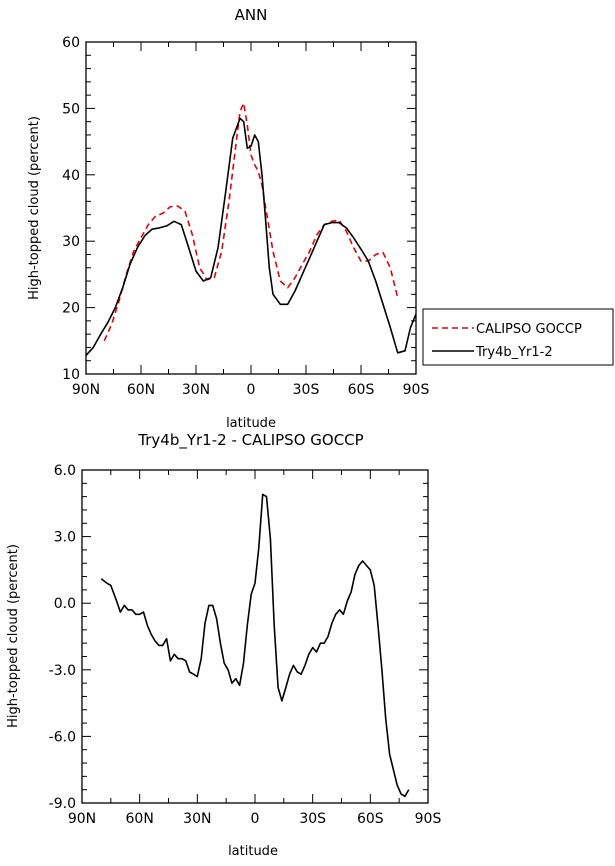 The height and width of the screenshot is (866, 615). Describe the element at coordinates (65, 604) in the screenshot. I see `y-tick-label: 0.0` at that location.